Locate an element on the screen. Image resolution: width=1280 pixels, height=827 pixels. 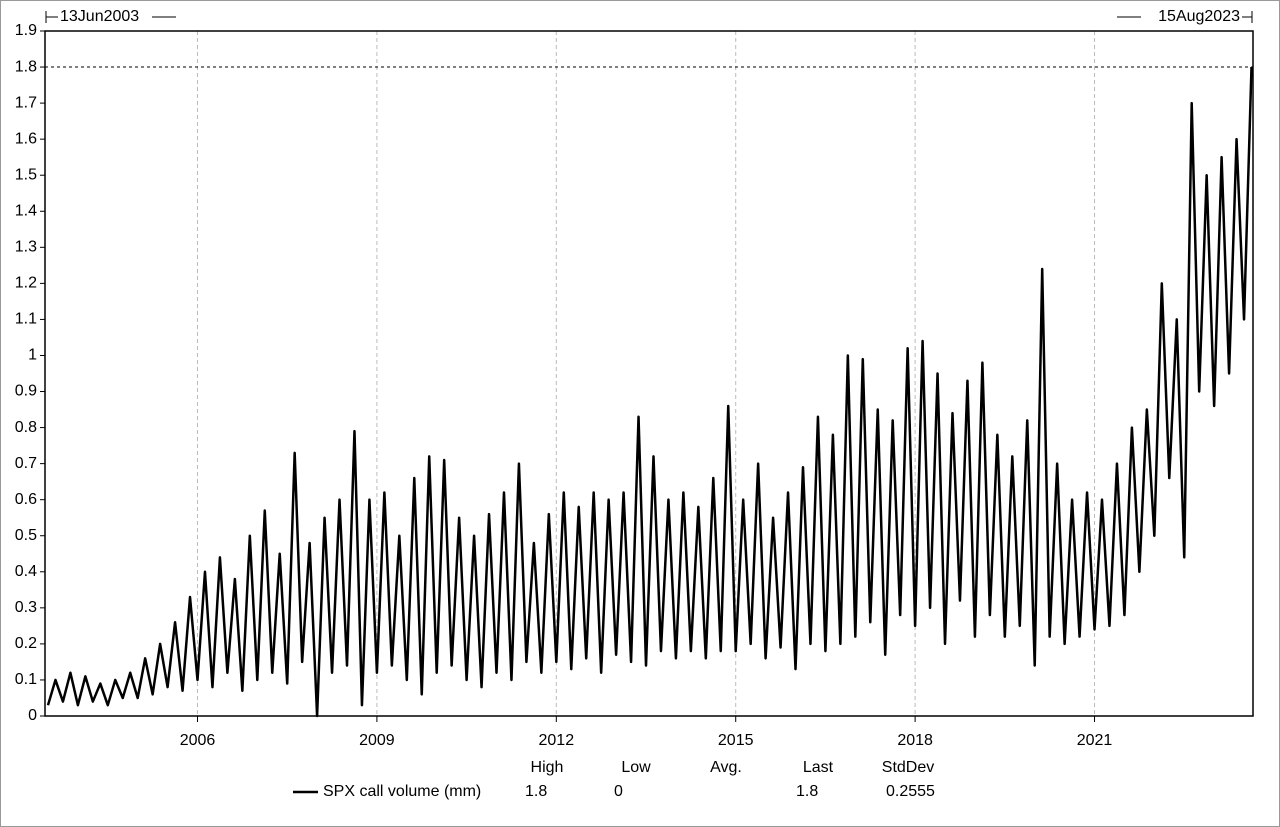
y-tick-label: 1.7 is located at coordinates (26, 102).